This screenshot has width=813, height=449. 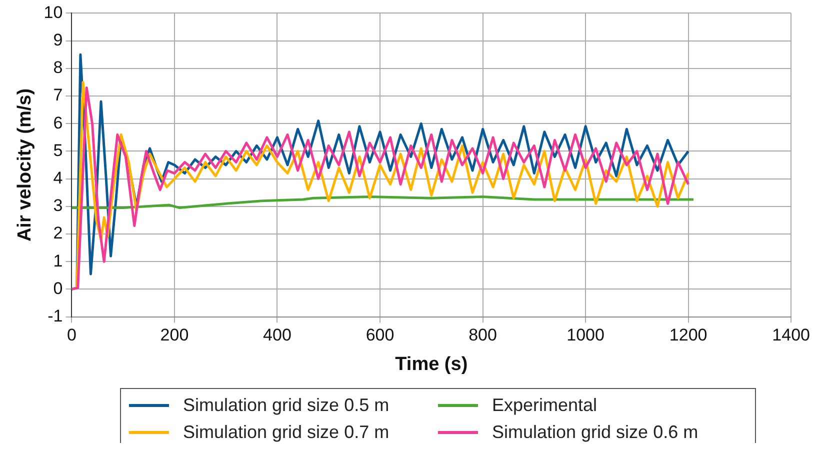 What do you see at coordinates (53, 12) in the screenshot?
I see `y-tick-label: 10` at bounding box center [53, 12].